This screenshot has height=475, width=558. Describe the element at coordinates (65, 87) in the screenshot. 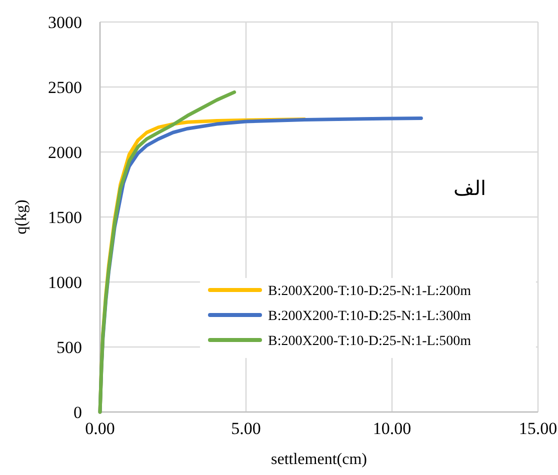

I see `y-tick-label: 2500` at that location.